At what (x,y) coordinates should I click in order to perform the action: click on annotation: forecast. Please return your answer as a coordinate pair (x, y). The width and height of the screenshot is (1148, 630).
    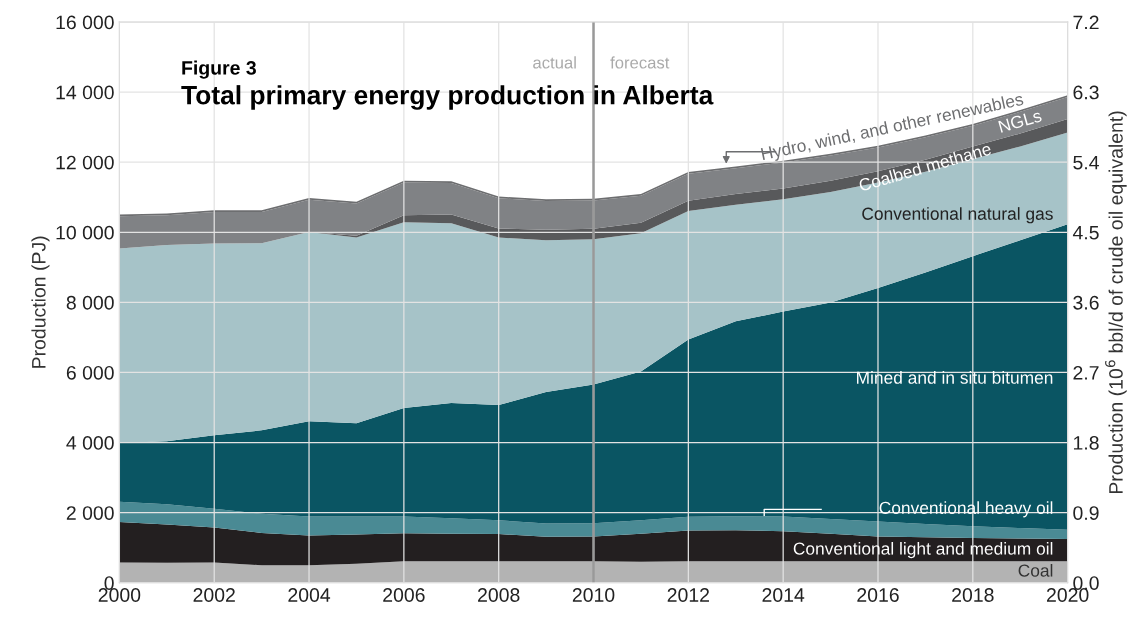
    Looking at the image, I should click on (640, 62).